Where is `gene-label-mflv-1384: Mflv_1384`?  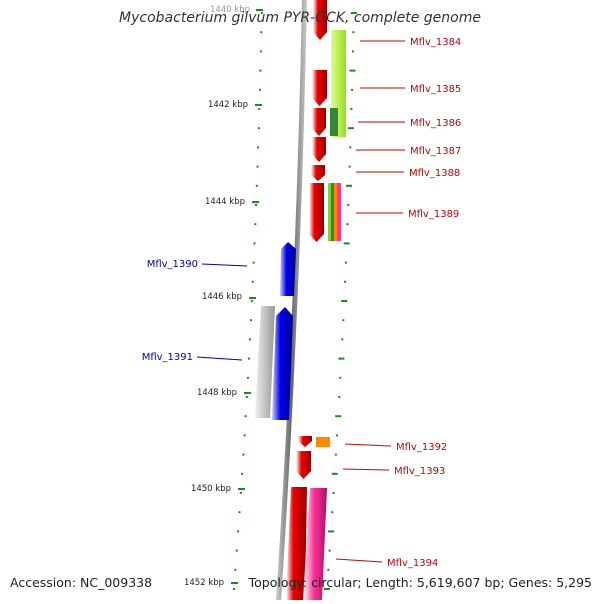
gene-label-mflv-1384: Mflv_1384 is located at coordinates (435, 42).